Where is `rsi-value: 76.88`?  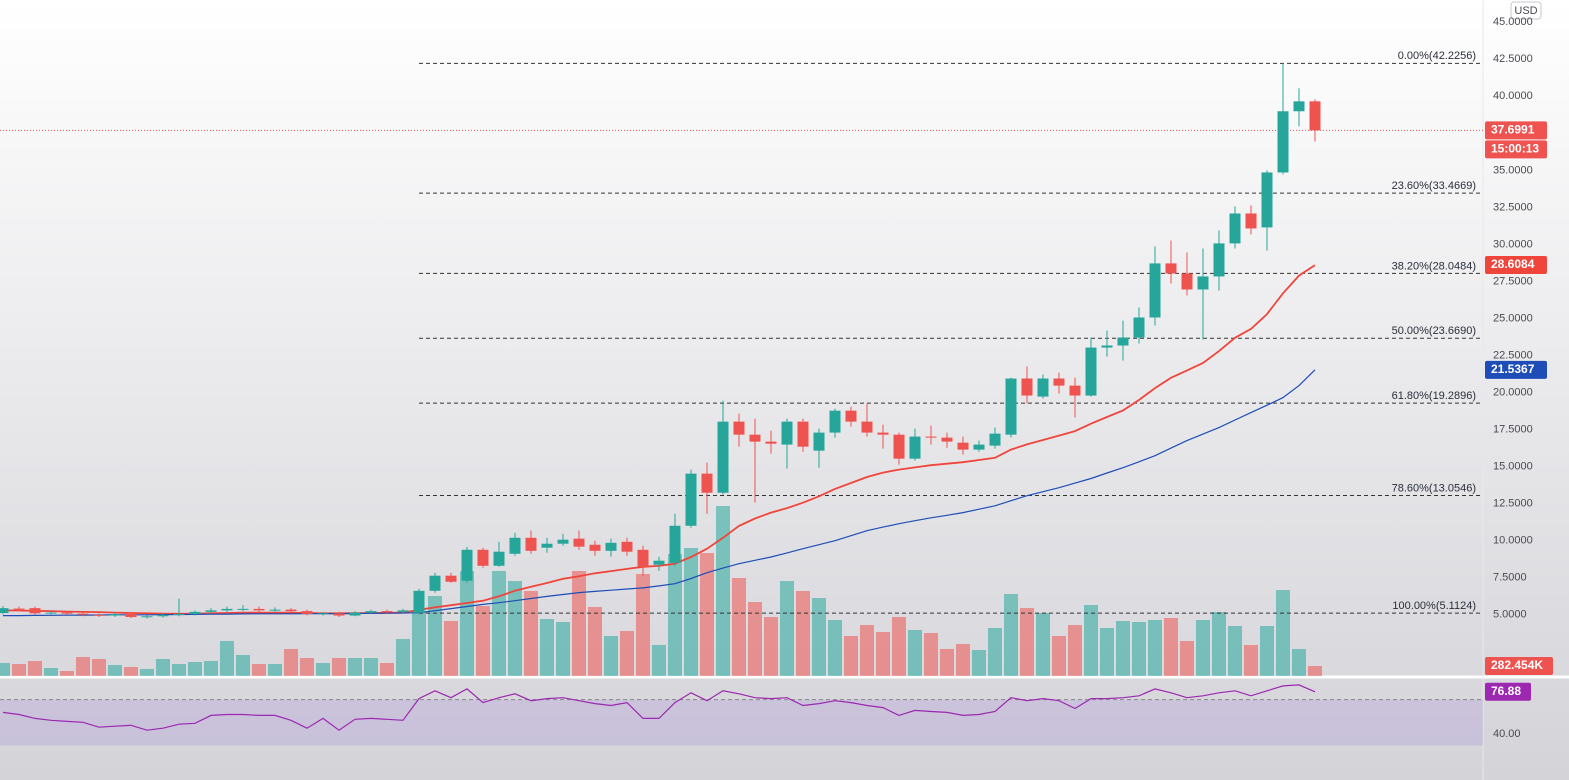 rsi-value: 76.88 is located at coordinates (1506, 691).